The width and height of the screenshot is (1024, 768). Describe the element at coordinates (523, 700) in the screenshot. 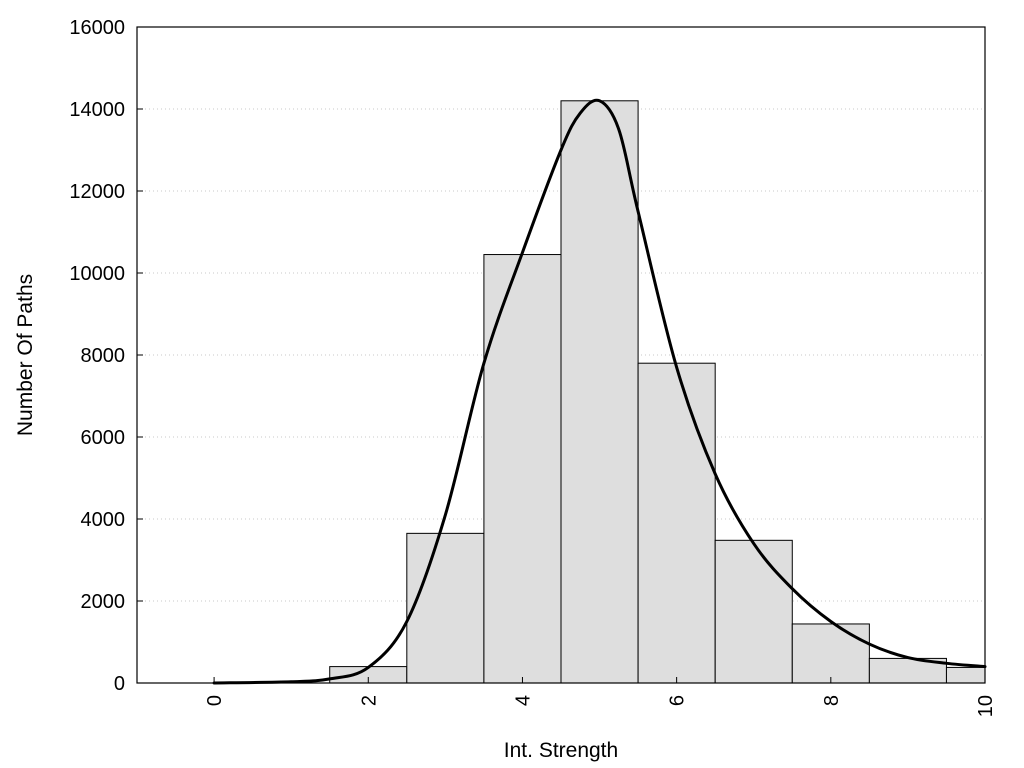

I see `x-tick-label-2: 4` at that location.